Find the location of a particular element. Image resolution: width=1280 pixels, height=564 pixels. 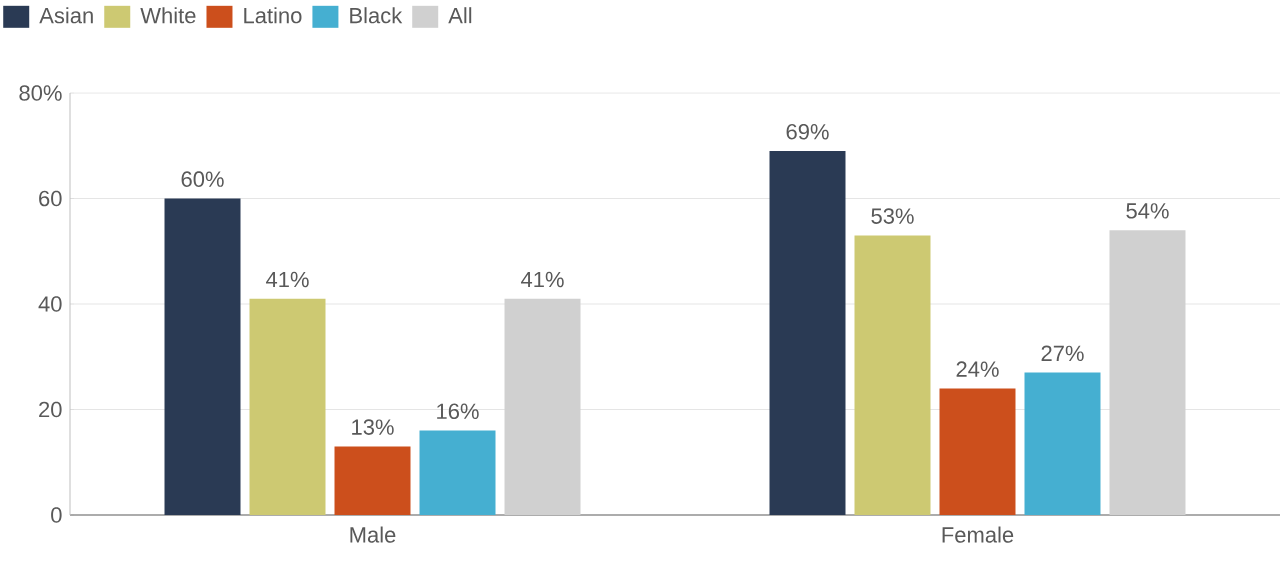

data-label: 13% is located at coordinates (373, 427).